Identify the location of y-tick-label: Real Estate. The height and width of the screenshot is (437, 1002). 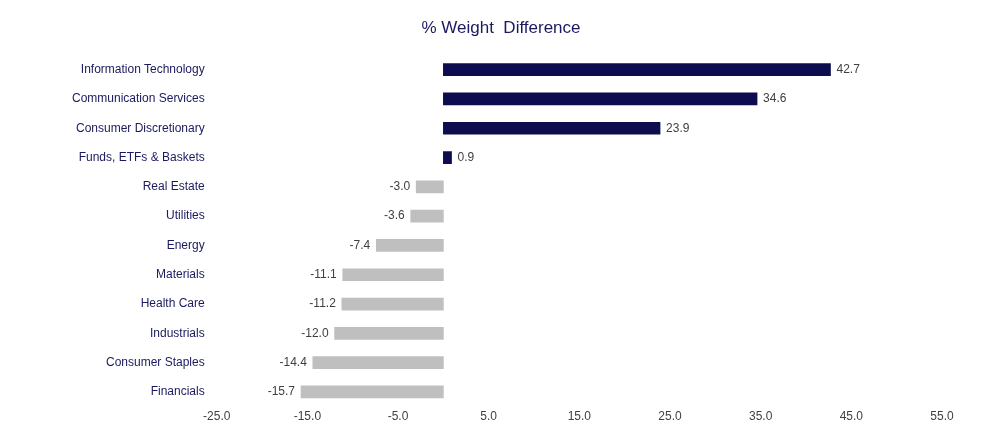
(174, 186).